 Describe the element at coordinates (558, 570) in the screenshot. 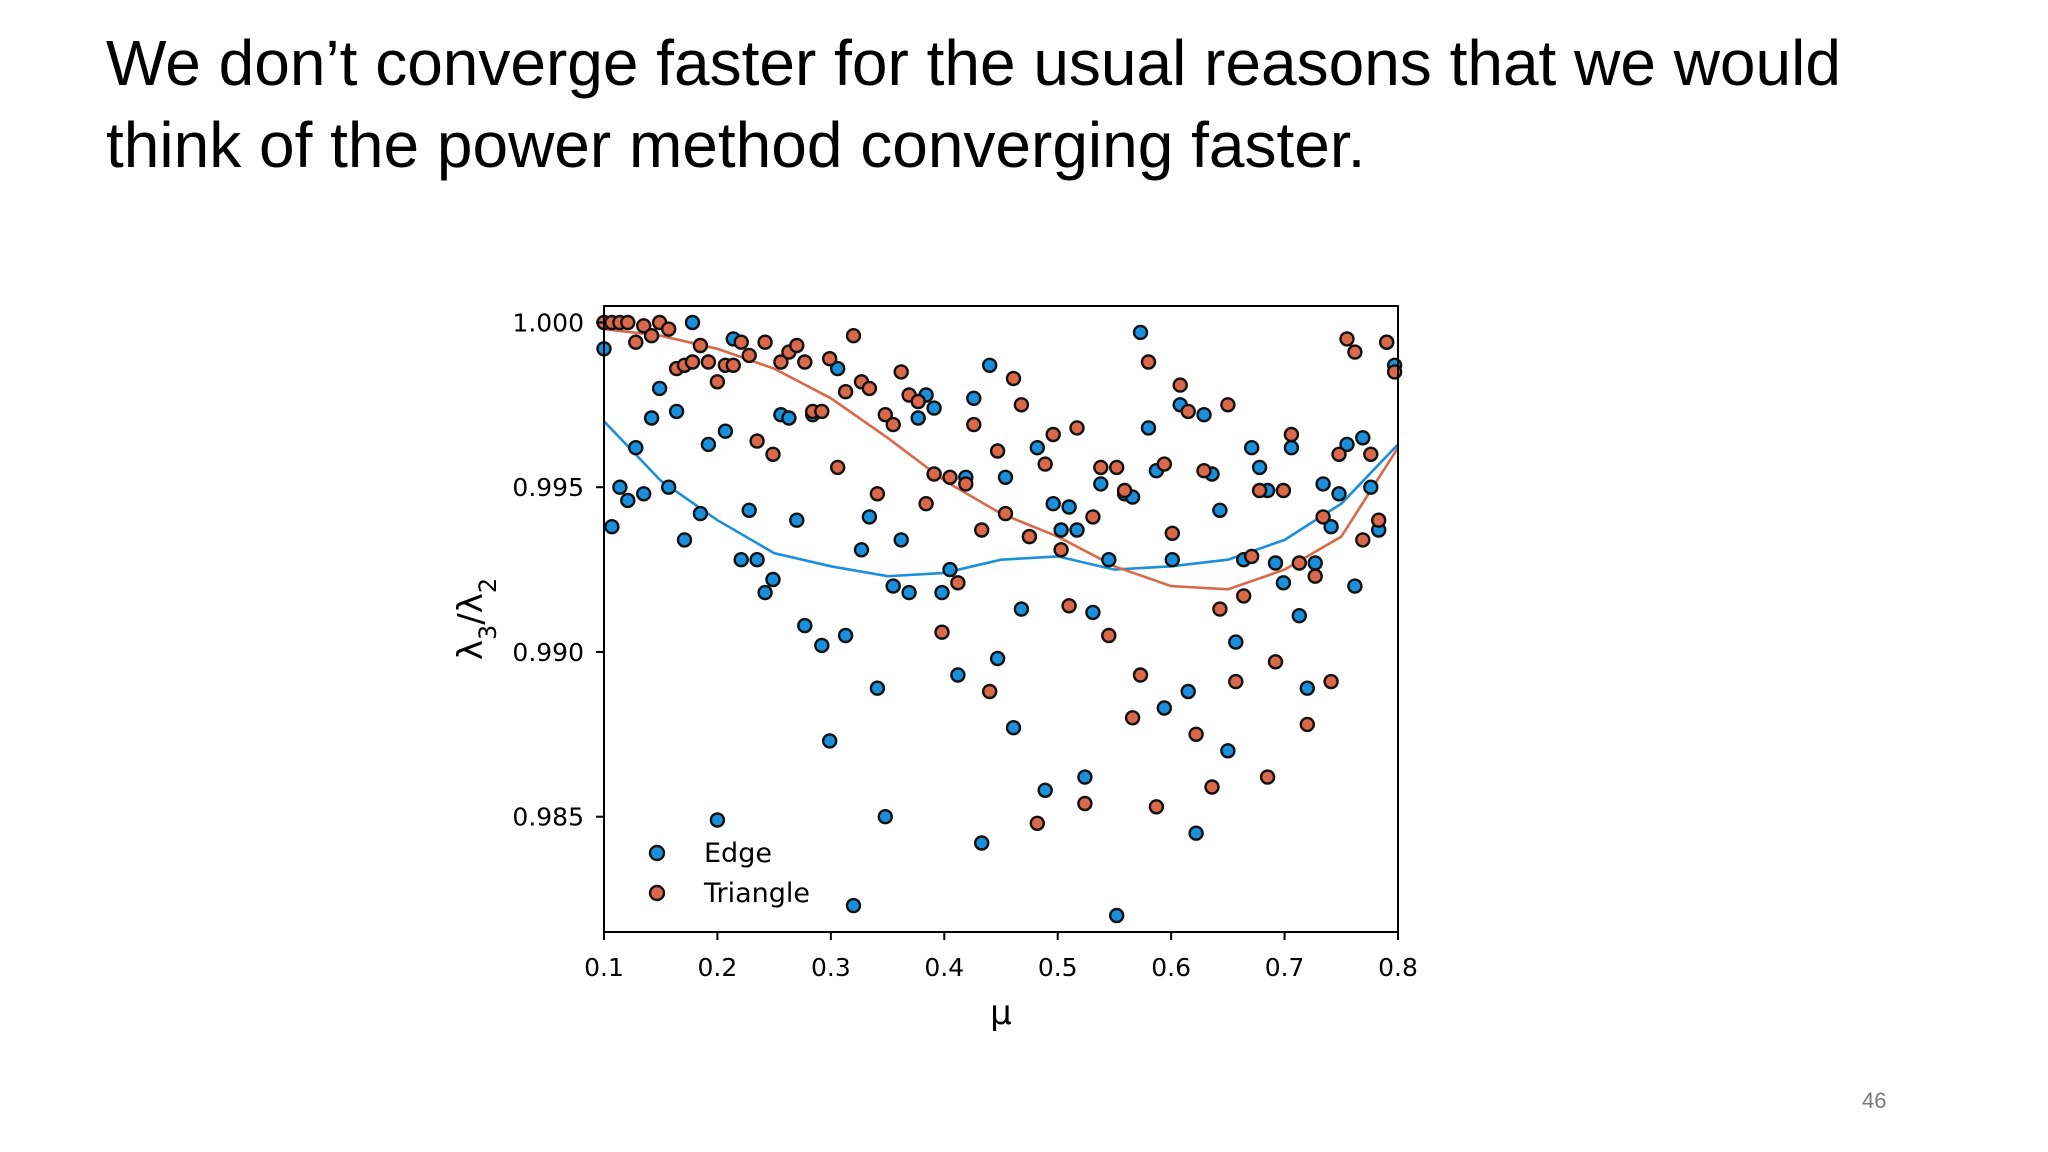

I see `y-axis-ticks: 0.985 0.990 0.995 1.000` at that location.